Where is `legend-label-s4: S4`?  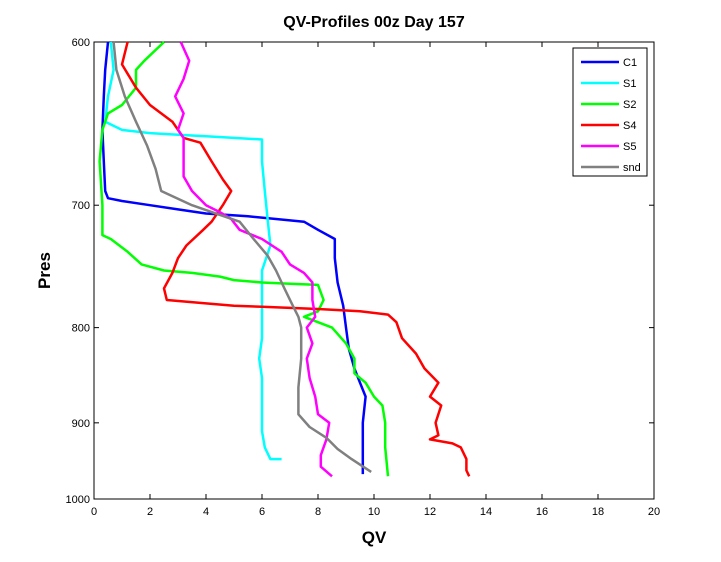 legend-label-s4: S4 is located at coordinates (629, 126).